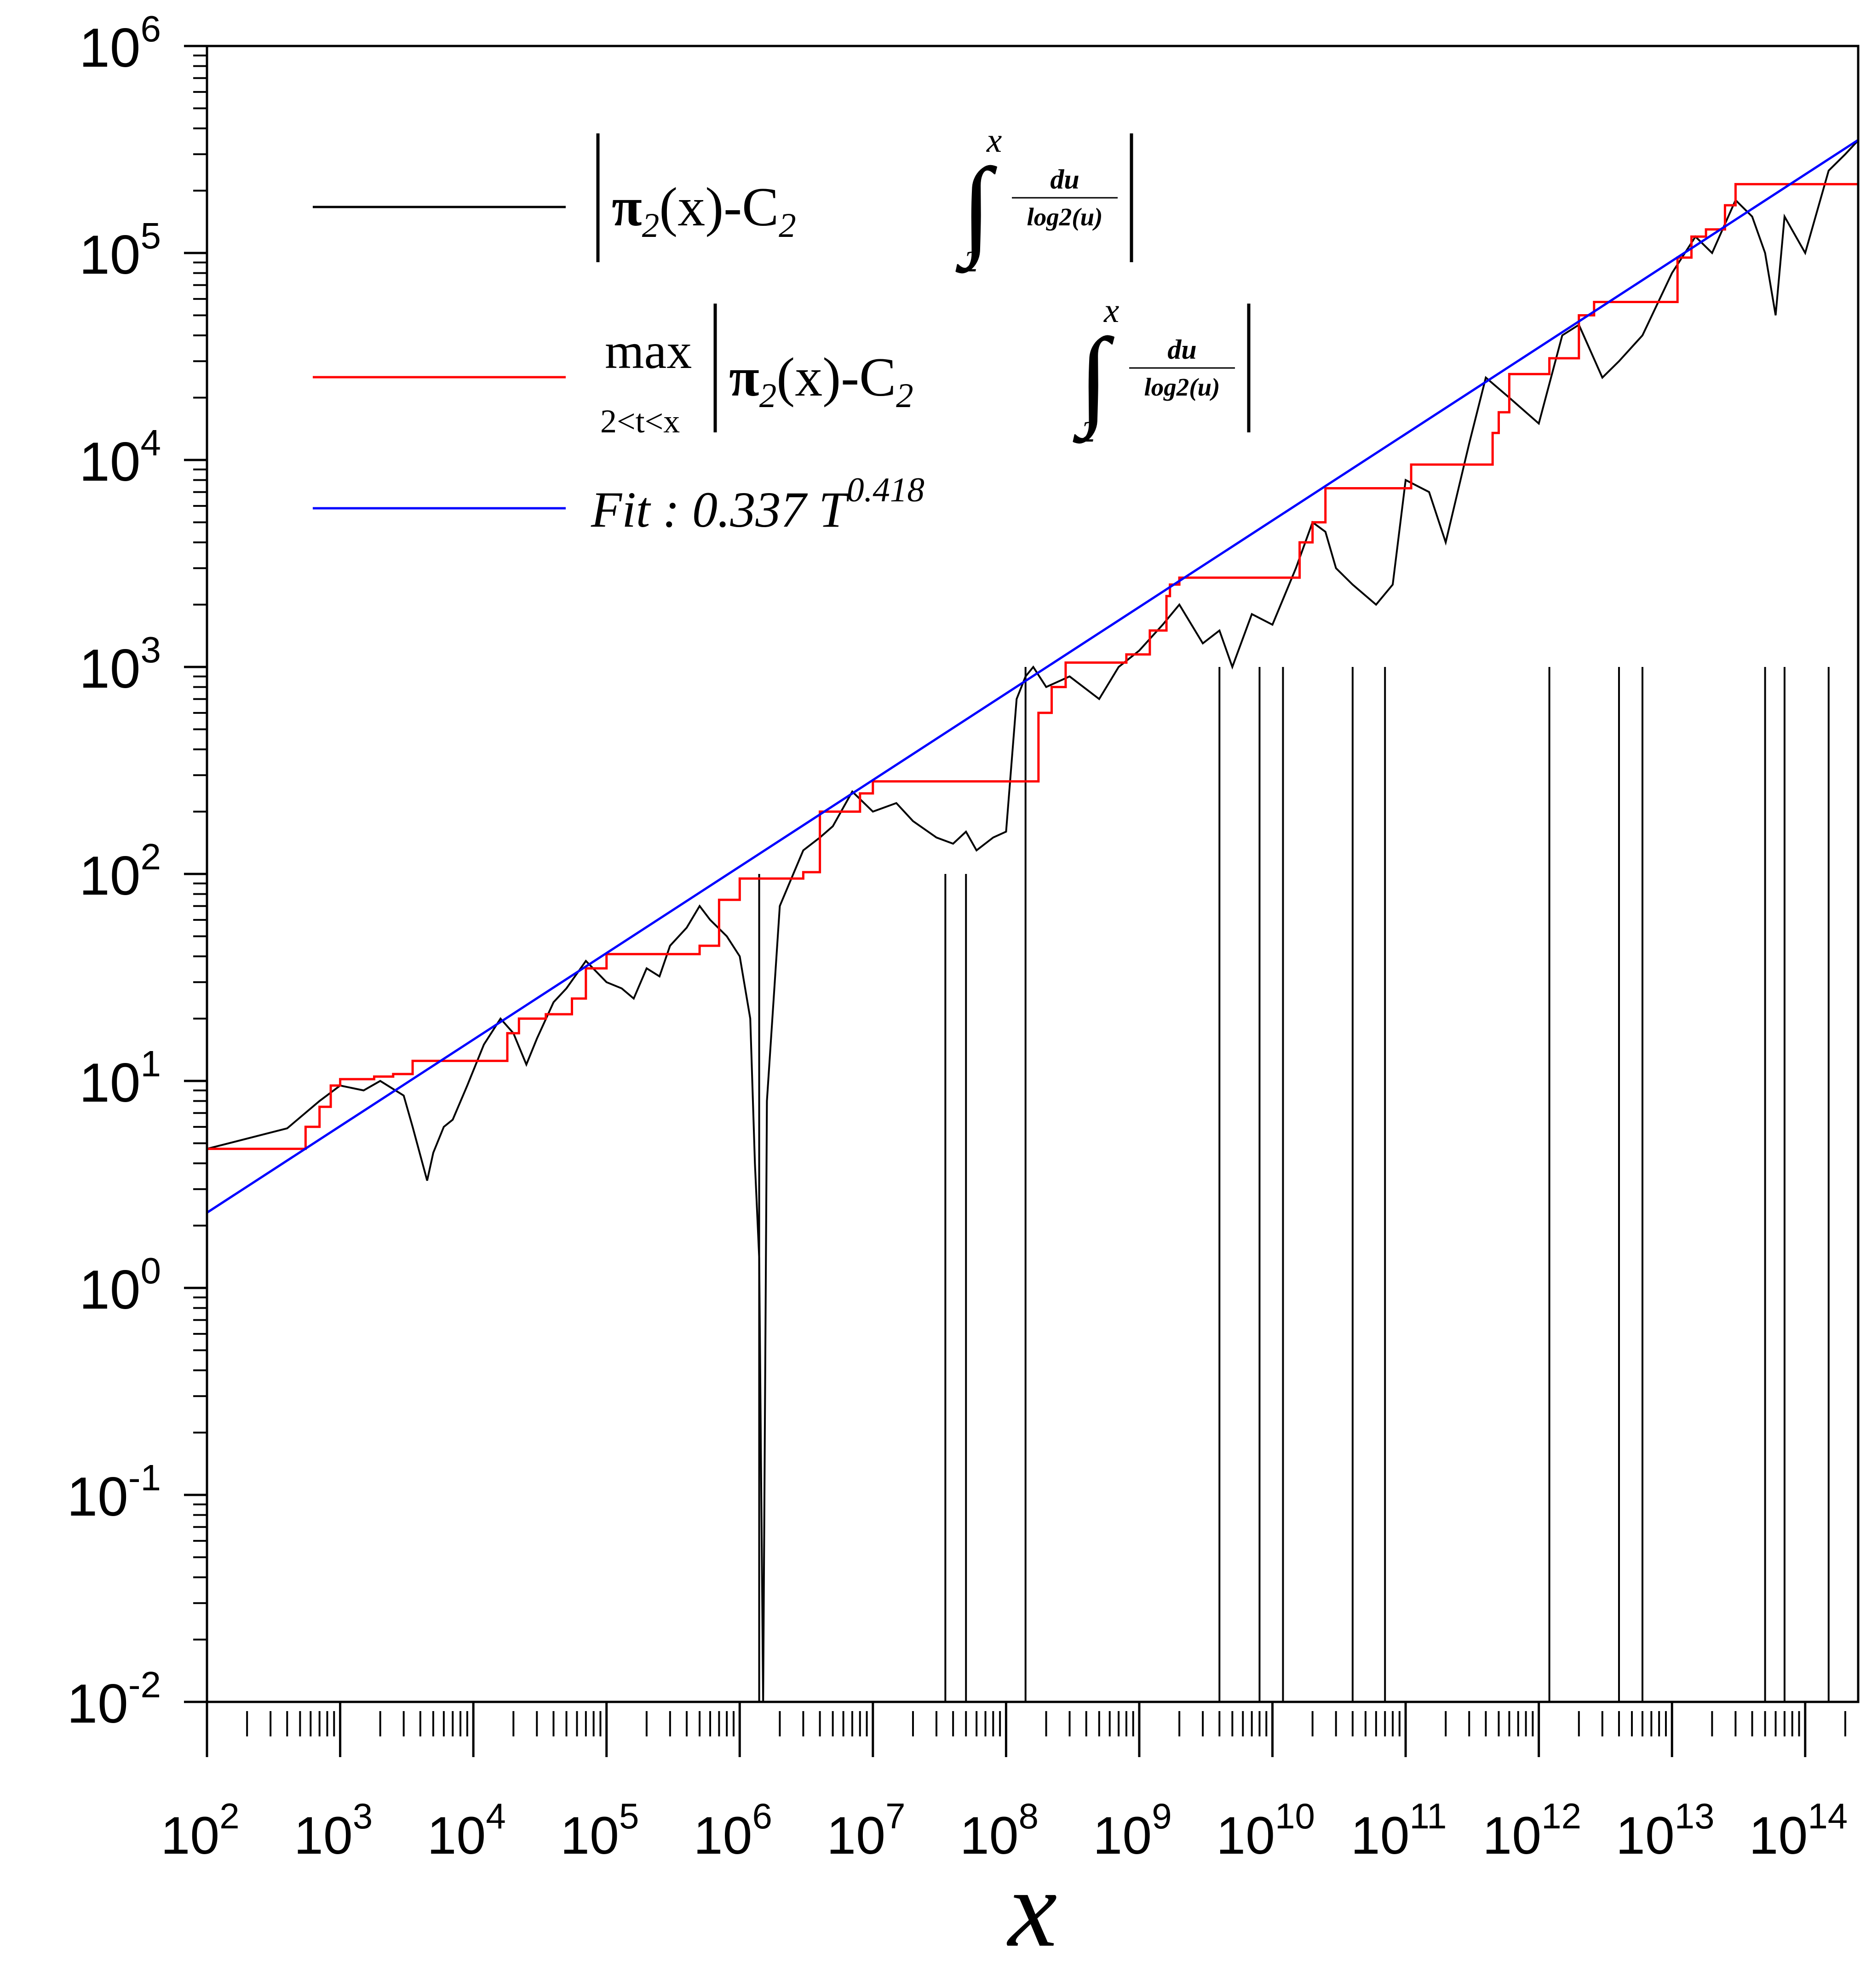 Image resolution: width=1866 pixels, height=1988 pixels. Describe the element at coordinates (648, 351) in the screenshot. I see `legend-max-label: max` at that location.